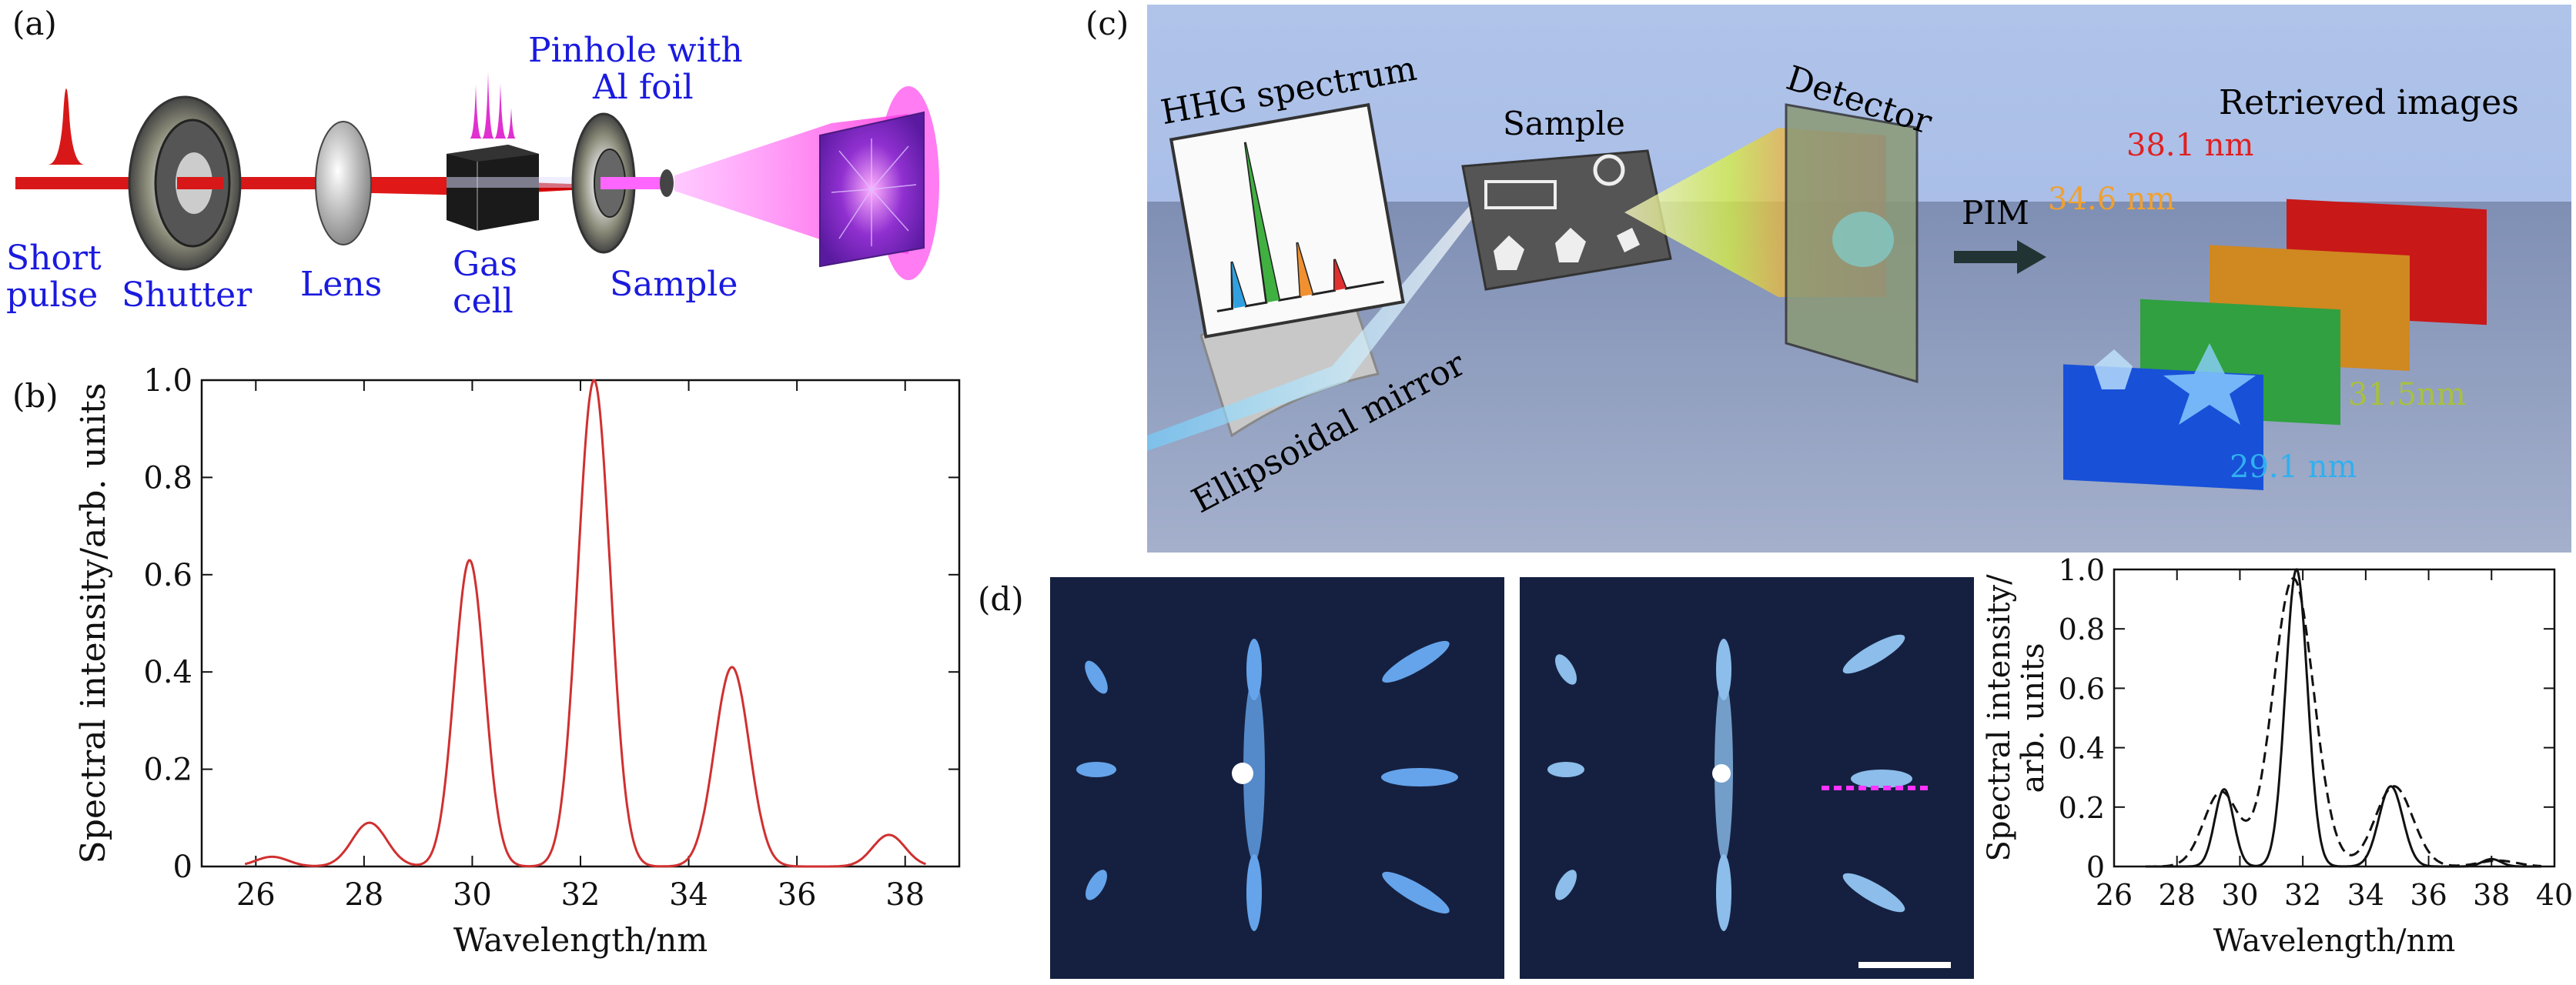  What do you see at coordinates (2000, 257) in the screenshot?
I see `pim-arrow-icon` at bounding box center [2000, 257].